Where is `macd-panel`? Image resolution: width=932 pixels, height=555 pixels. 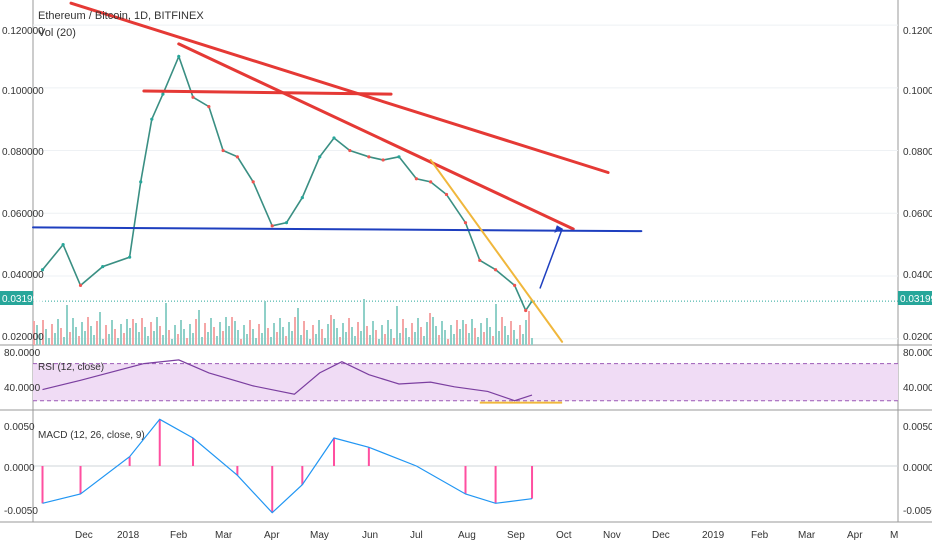 macd-panel is located at coordinates (287, 466).